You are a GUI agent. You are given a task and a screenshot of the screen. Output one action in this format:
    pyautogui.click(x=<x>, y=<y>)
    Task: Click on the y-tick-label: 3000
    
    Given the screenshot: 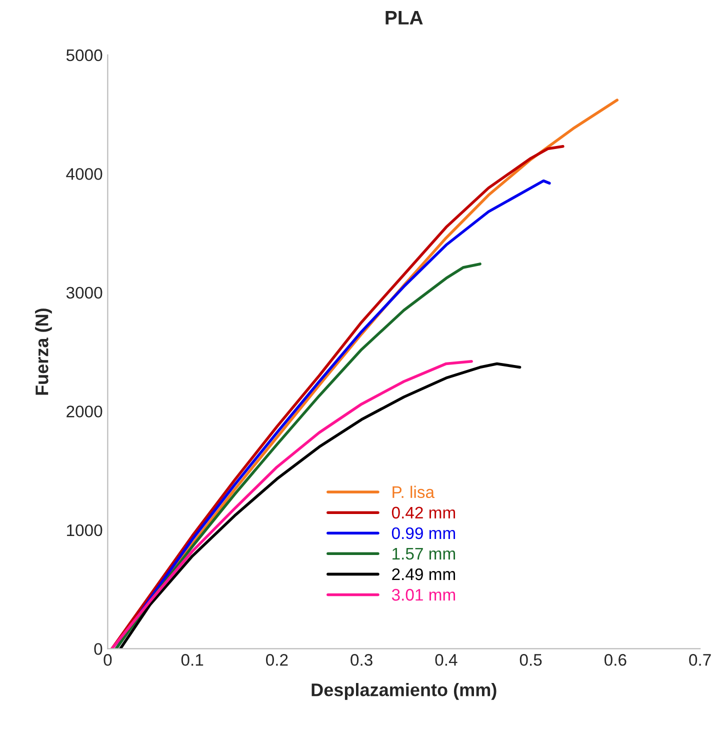 What is the action you would take?
    pyautogui.click(x=84, y=292)
    